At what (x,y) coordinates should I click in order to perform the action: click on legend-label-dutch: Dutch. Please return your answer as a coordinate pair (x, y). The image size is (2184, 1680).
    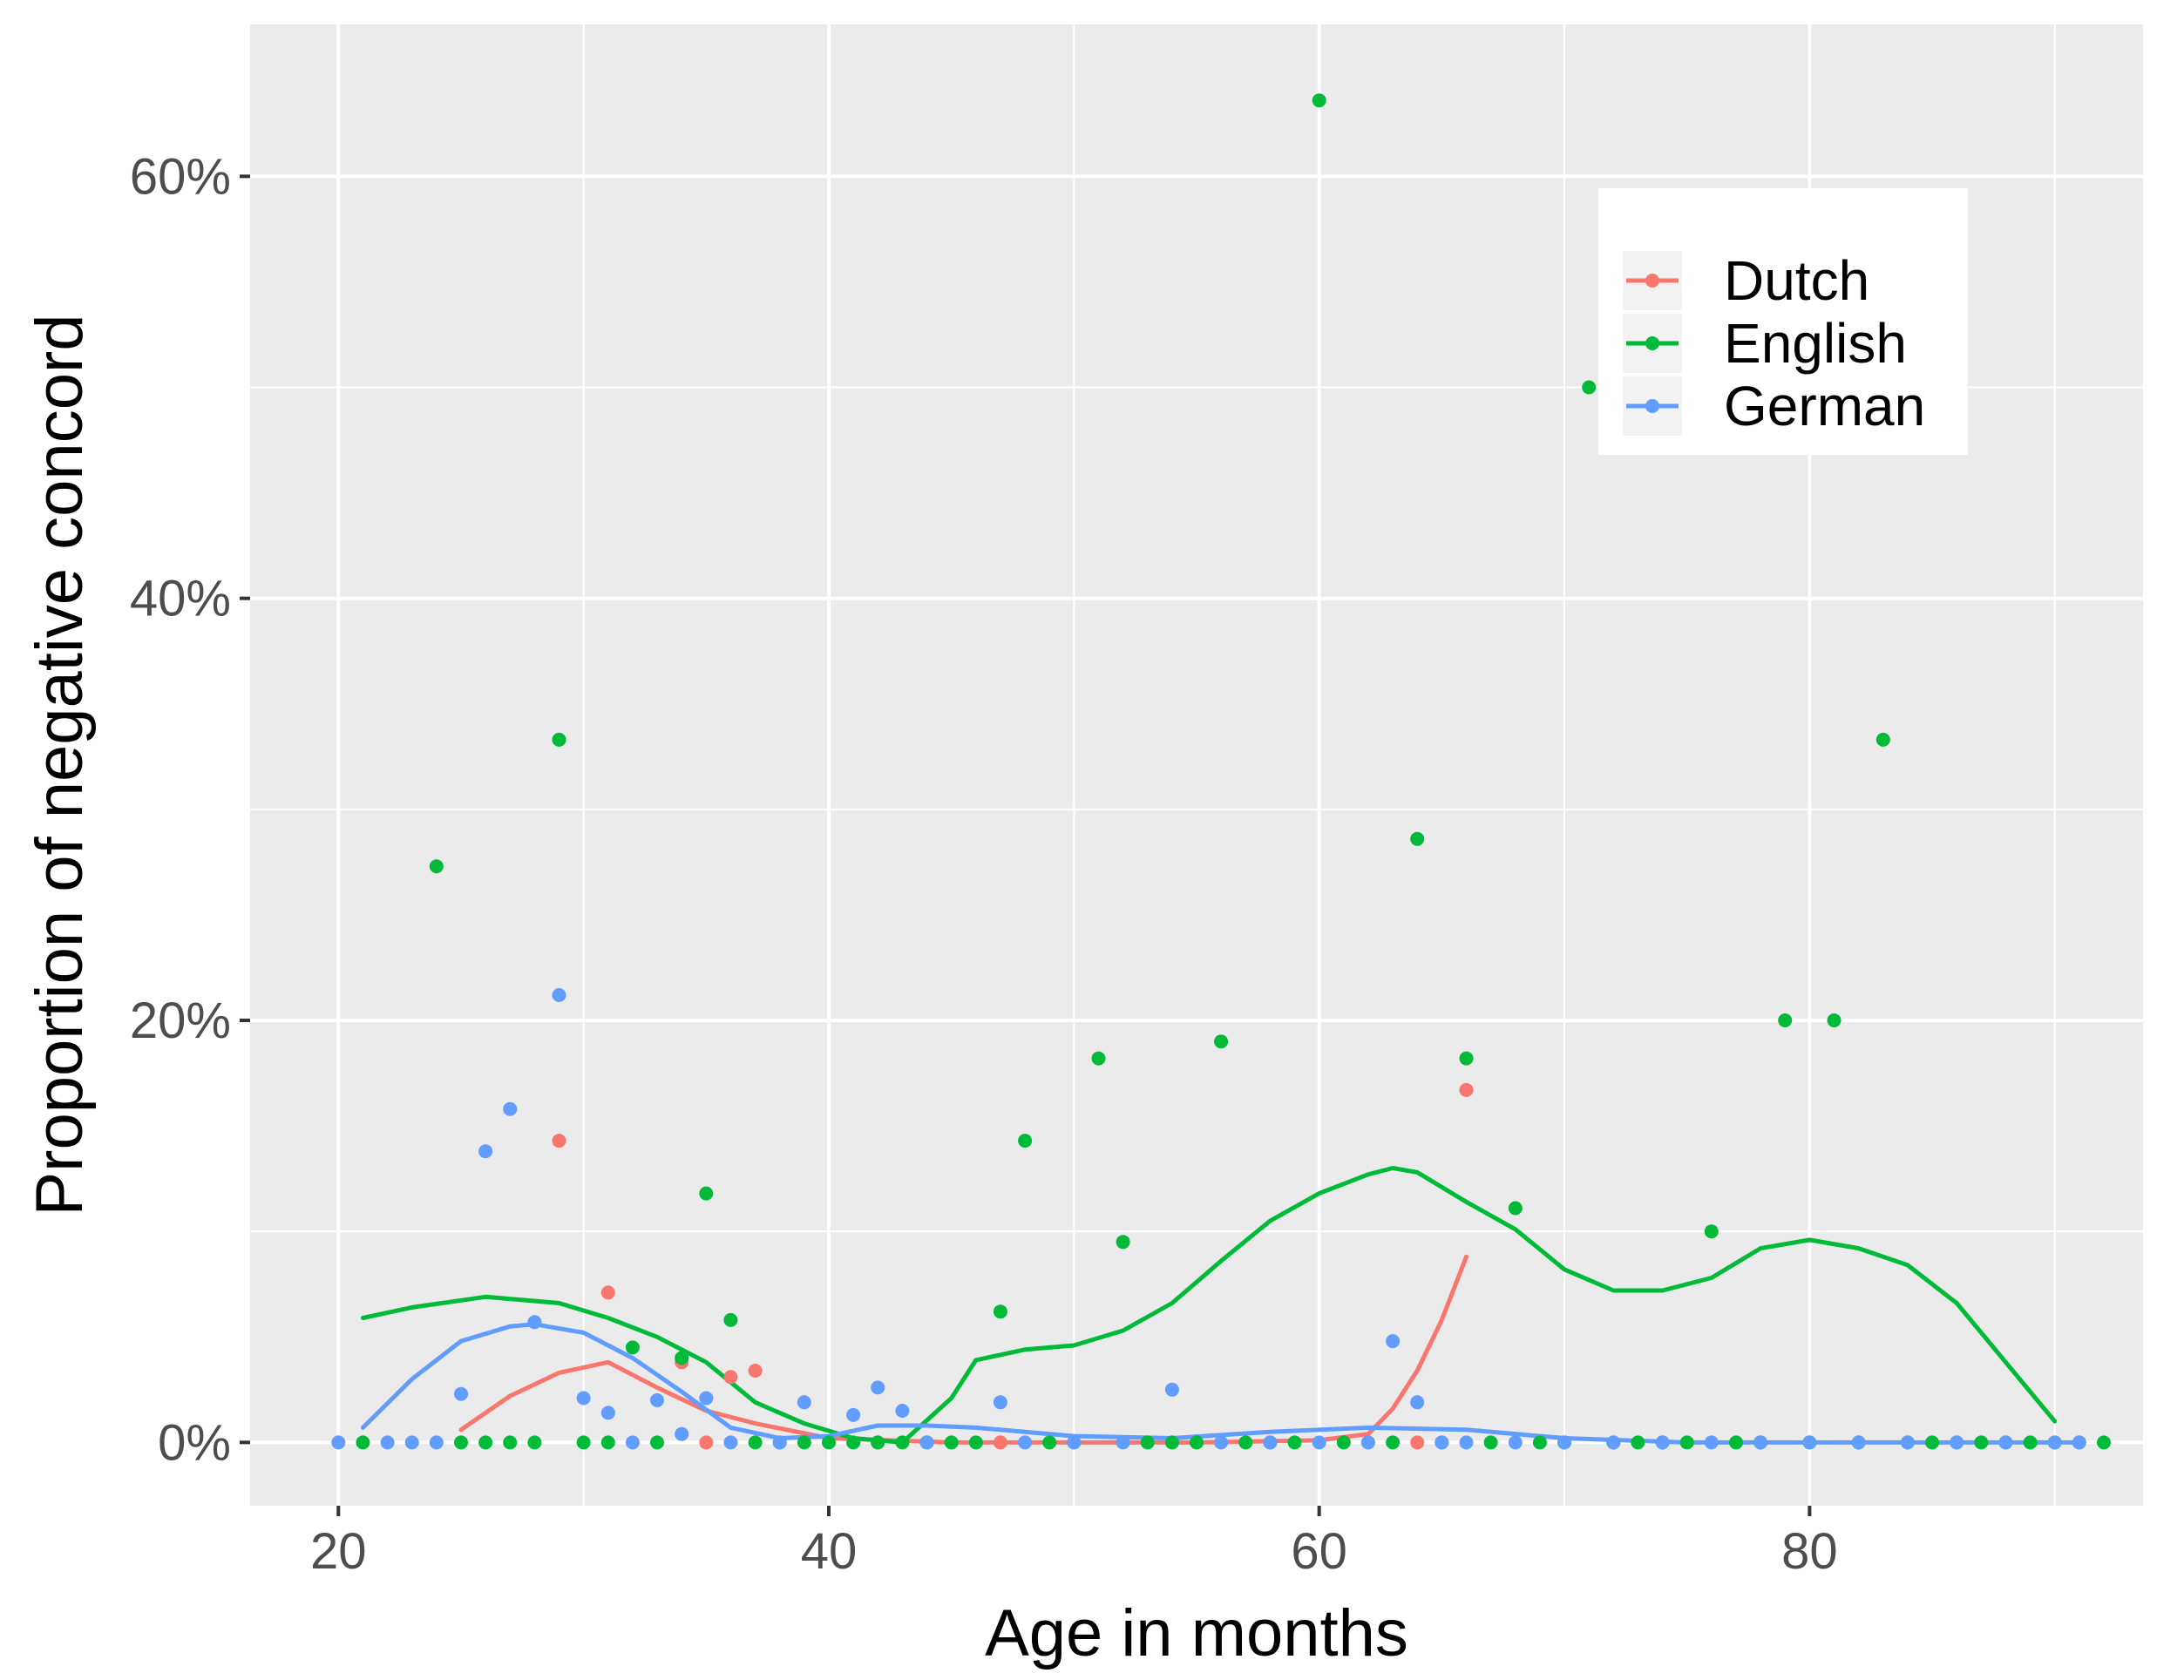
    Looking at the image, I should click on (1796, 280).